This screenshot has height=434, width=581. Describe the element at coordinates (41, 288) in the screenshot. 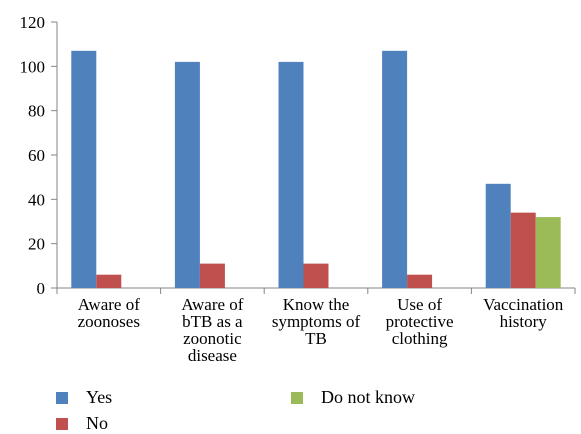

I see `y-tick-label: 0` at that location.